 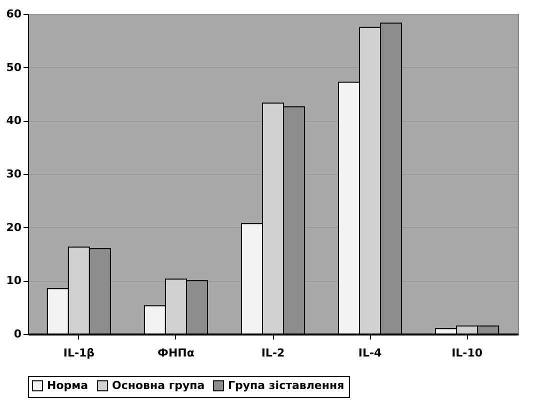 I want to click on y-tick-label: 60, so click(x=14, y=14).